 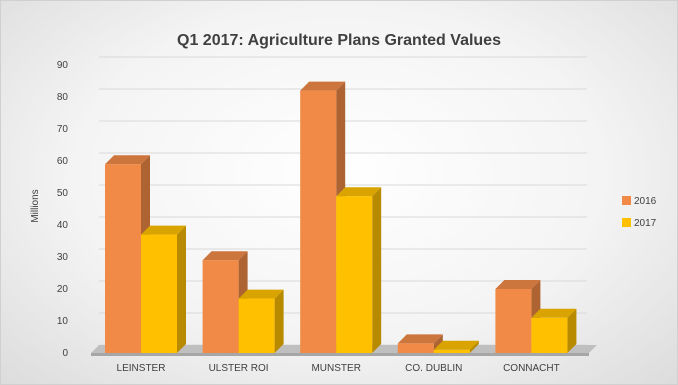 I want to click on y-tick-label: 80, so click(x=63, y=97).